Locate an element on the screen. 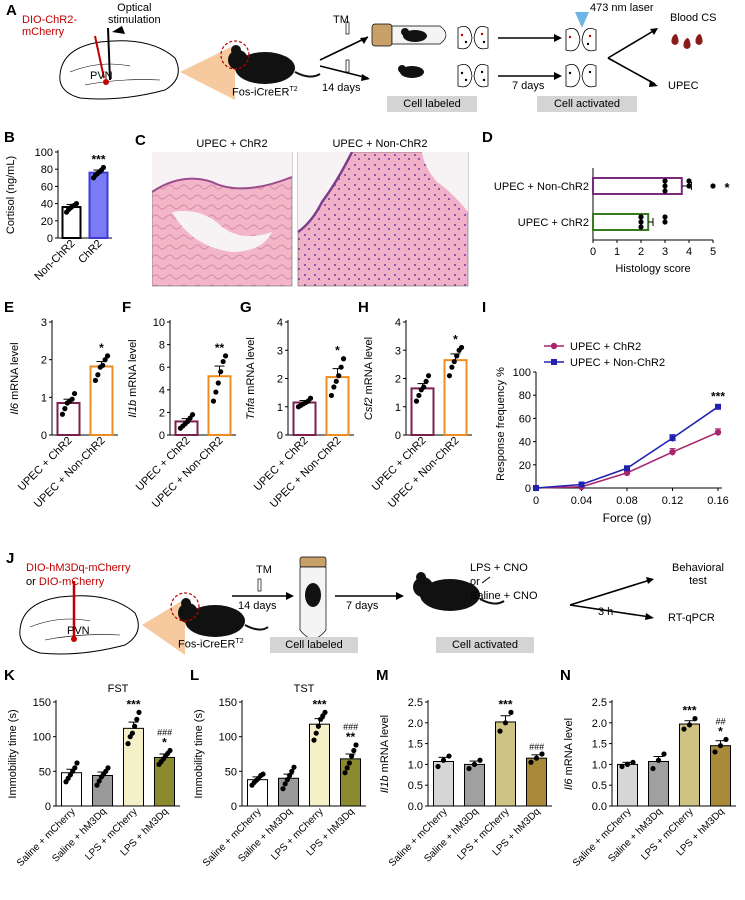  blood-label-a: Blood CS is located at coordinates (693, 18).